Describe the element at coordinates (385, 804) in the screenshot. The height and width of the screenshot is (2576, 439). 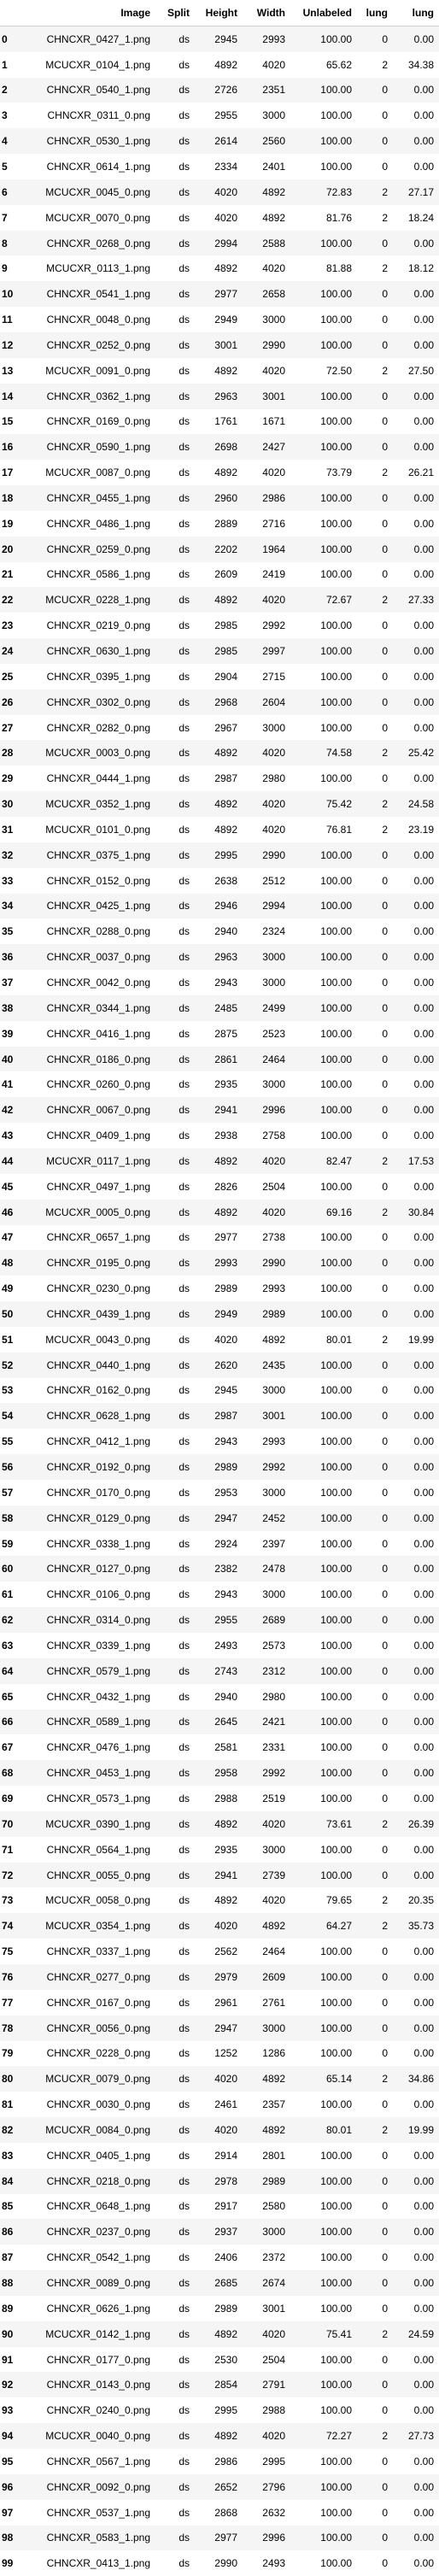
I see `lung-count-cell: 2` at that location.